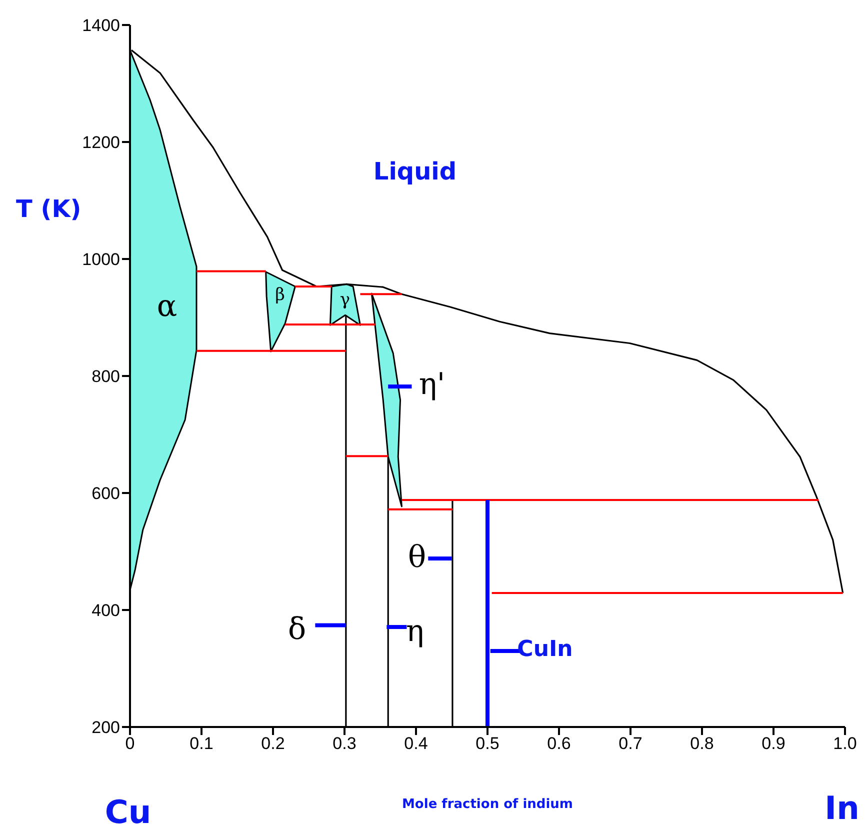 The height and width of the screenshot is (827, 867). Describe the element at coordinates (415, 632) in the screenshot. I see `annotation: η` at that location.